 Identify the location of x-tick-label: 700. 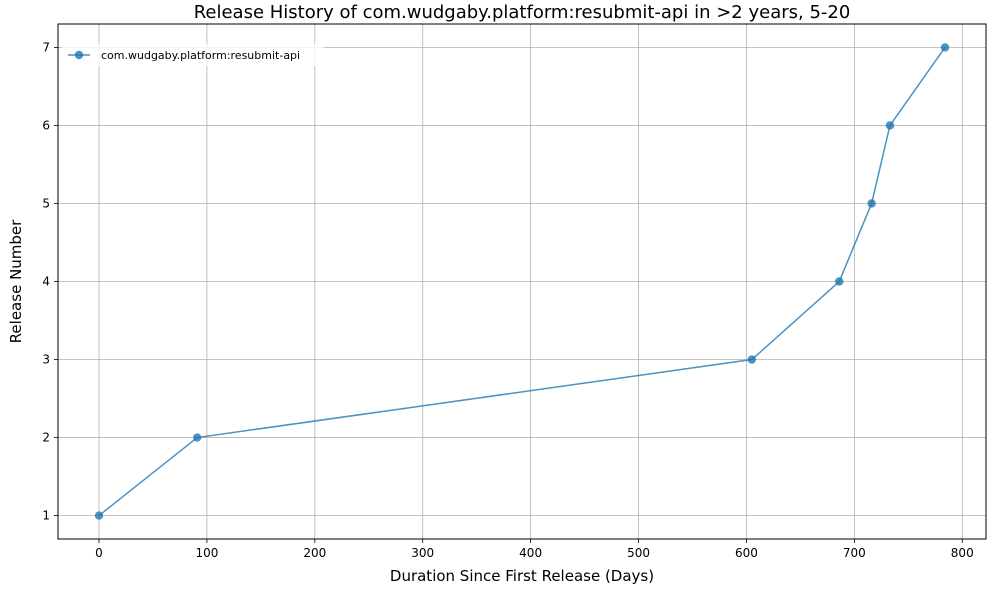
(854, 553).